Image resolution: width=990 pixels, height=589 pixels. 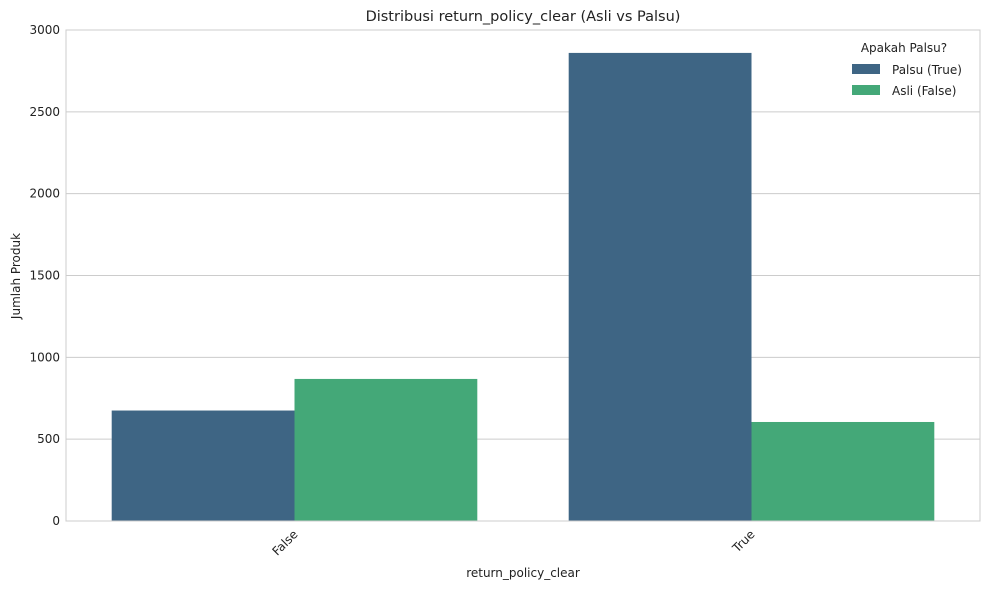 What do you see at coordinates (523, 573) in the screenshot?
I see `x-axis-label: return_policy_clear` at bounding box center [523, 573].